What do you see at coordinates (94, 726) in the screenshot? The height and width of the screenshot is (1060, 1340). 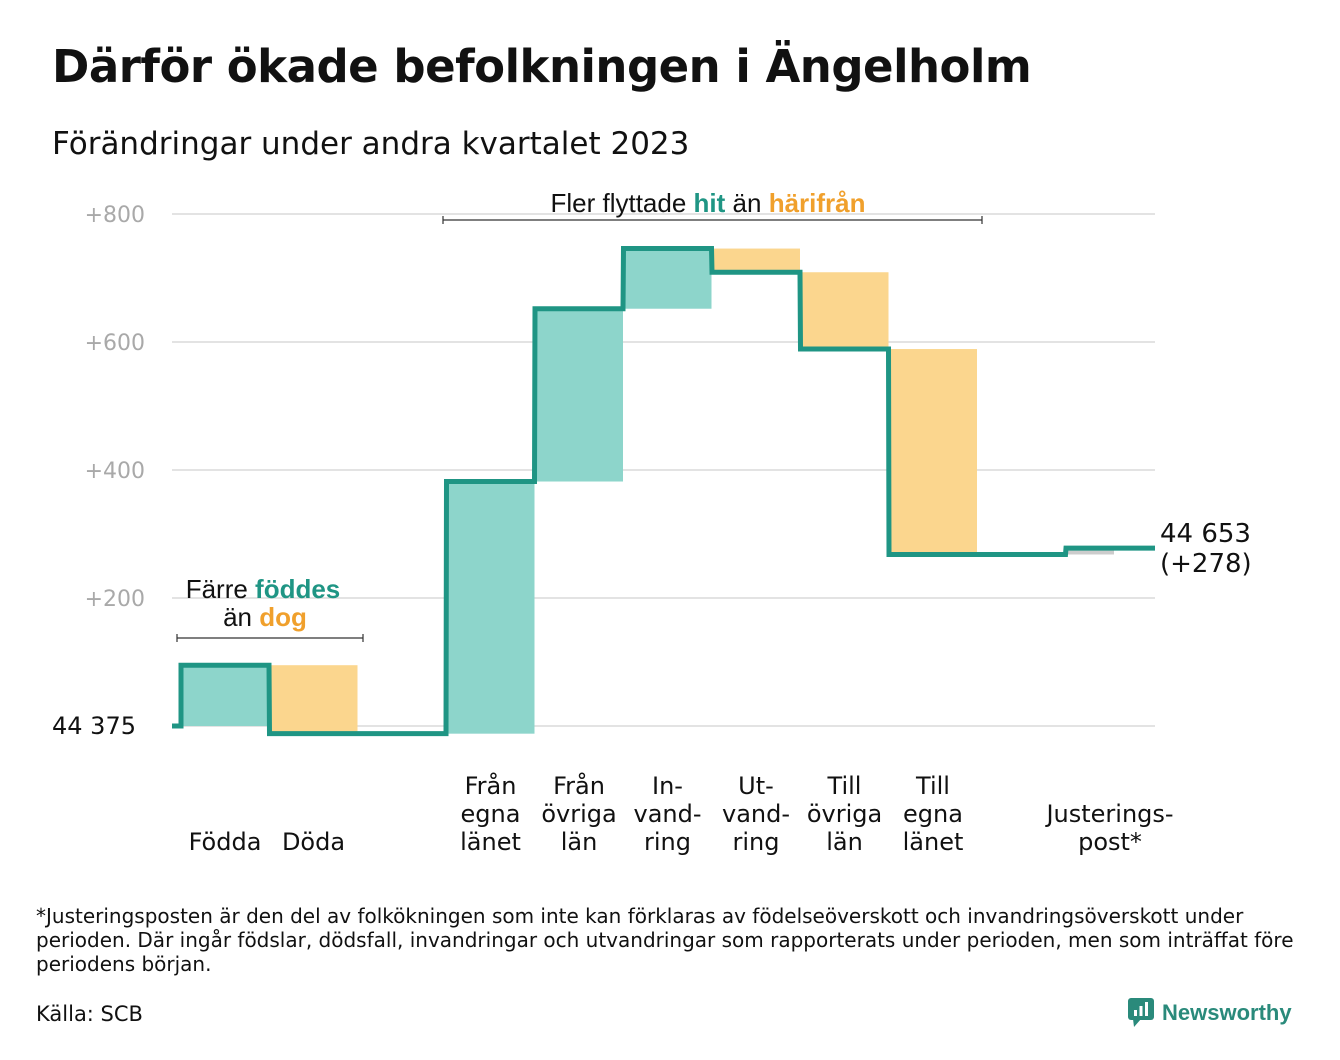 I see `start-value-label: 44 375` at bounding box center [94, 726].